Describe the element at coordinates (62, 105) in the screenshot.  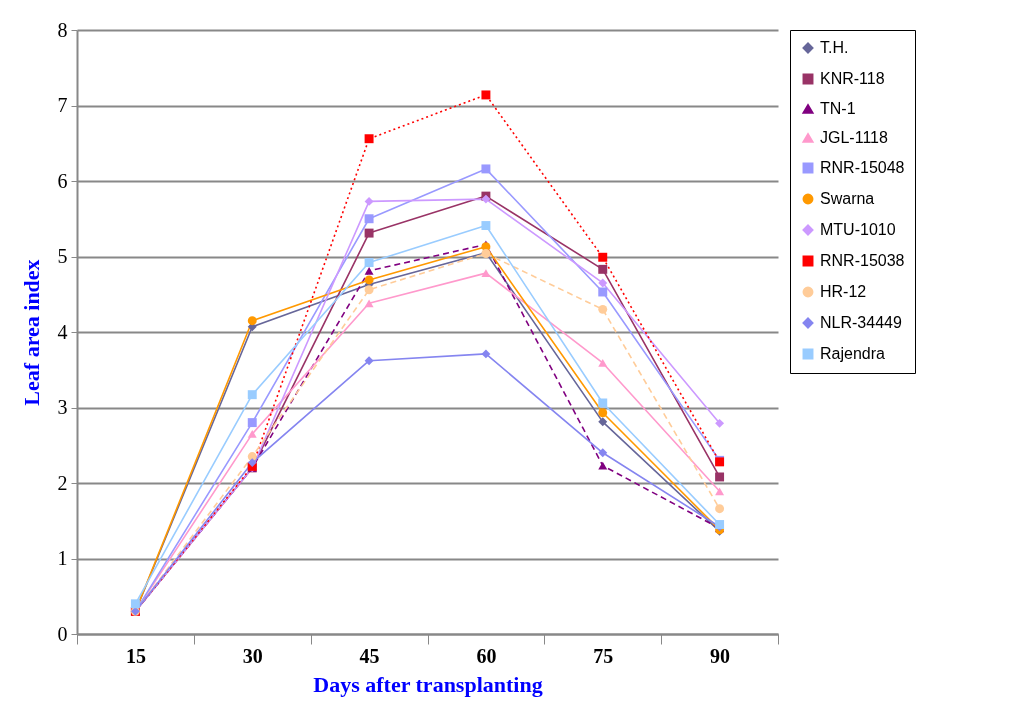
I see `y-tick-label: 7` at that location.